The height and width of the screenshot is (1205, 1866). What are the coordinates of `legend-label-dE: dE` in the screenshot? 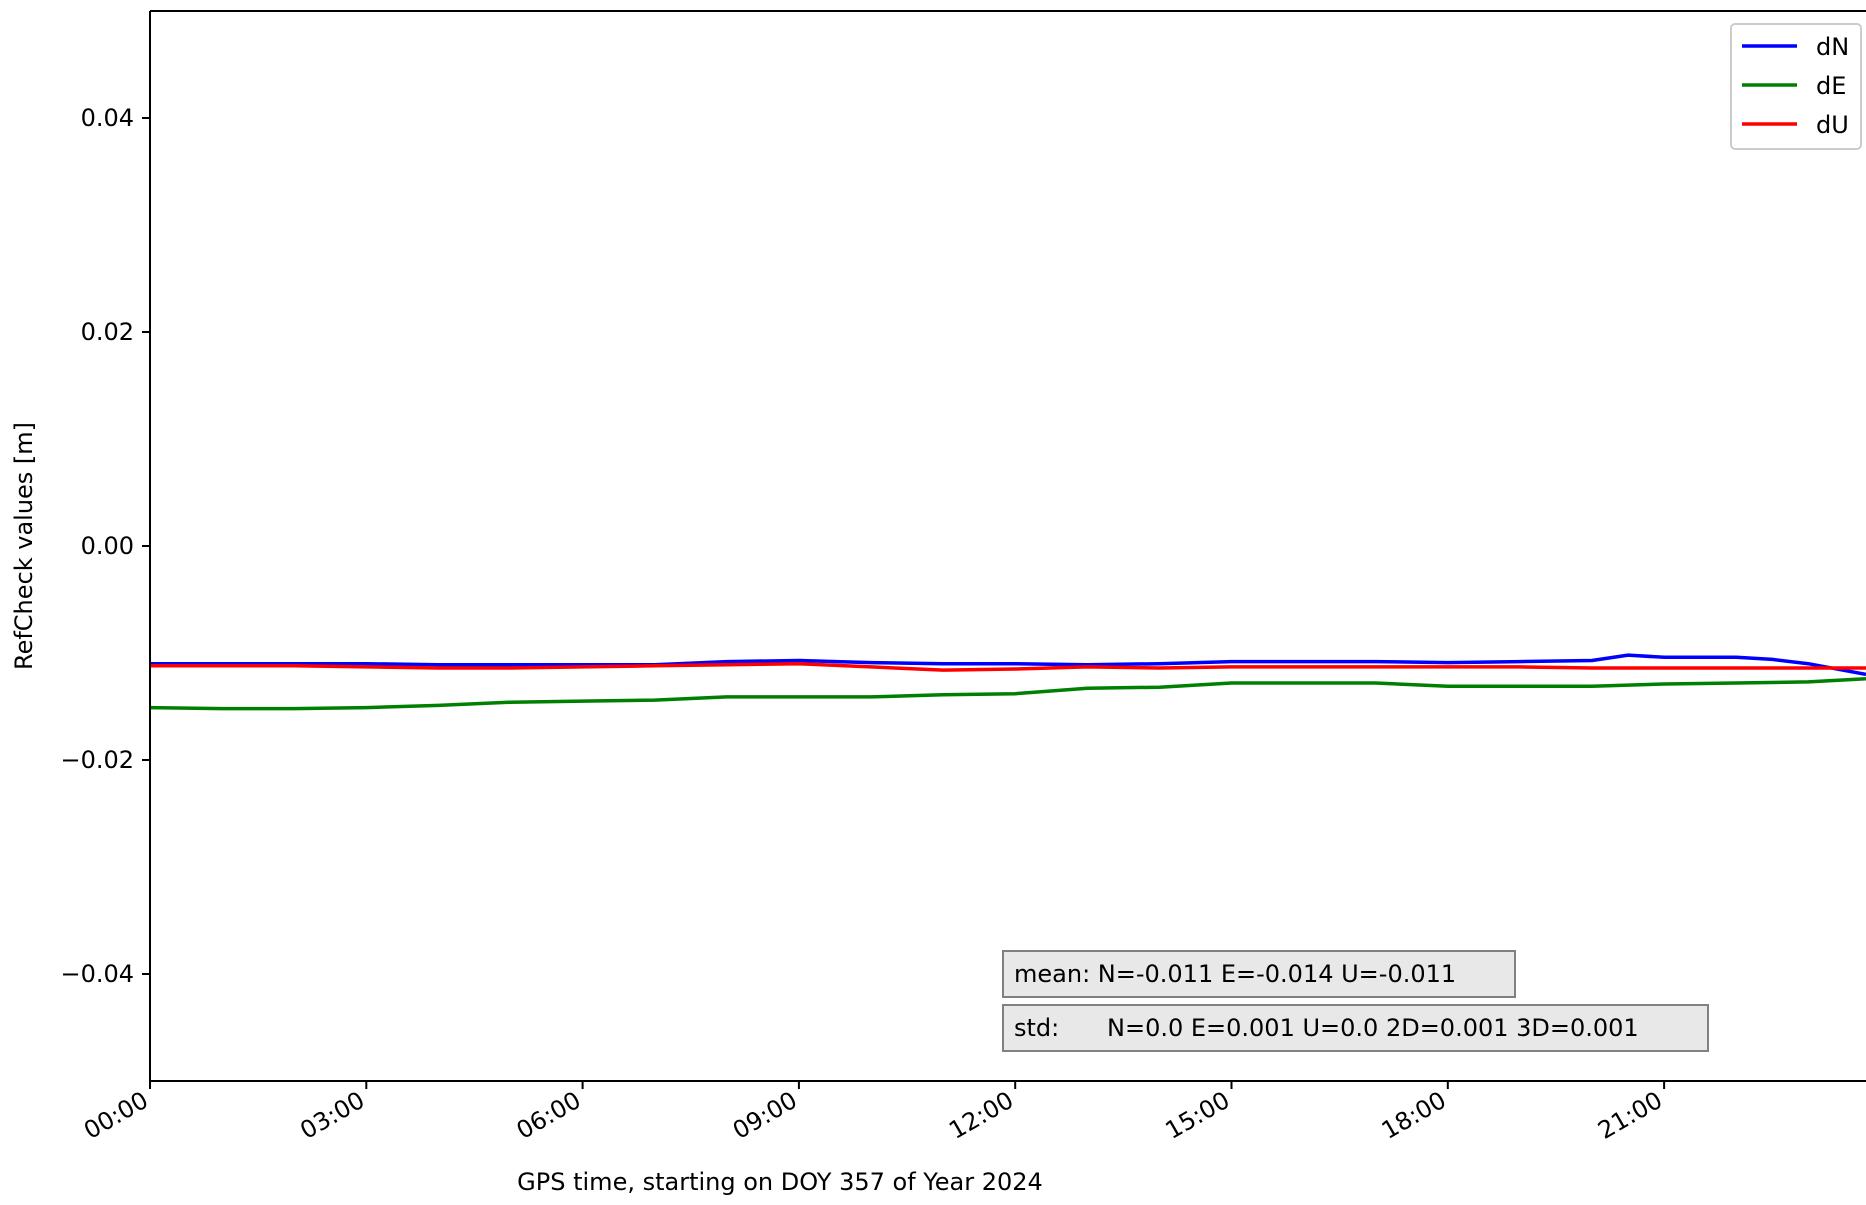 It's located at (1831, 86).